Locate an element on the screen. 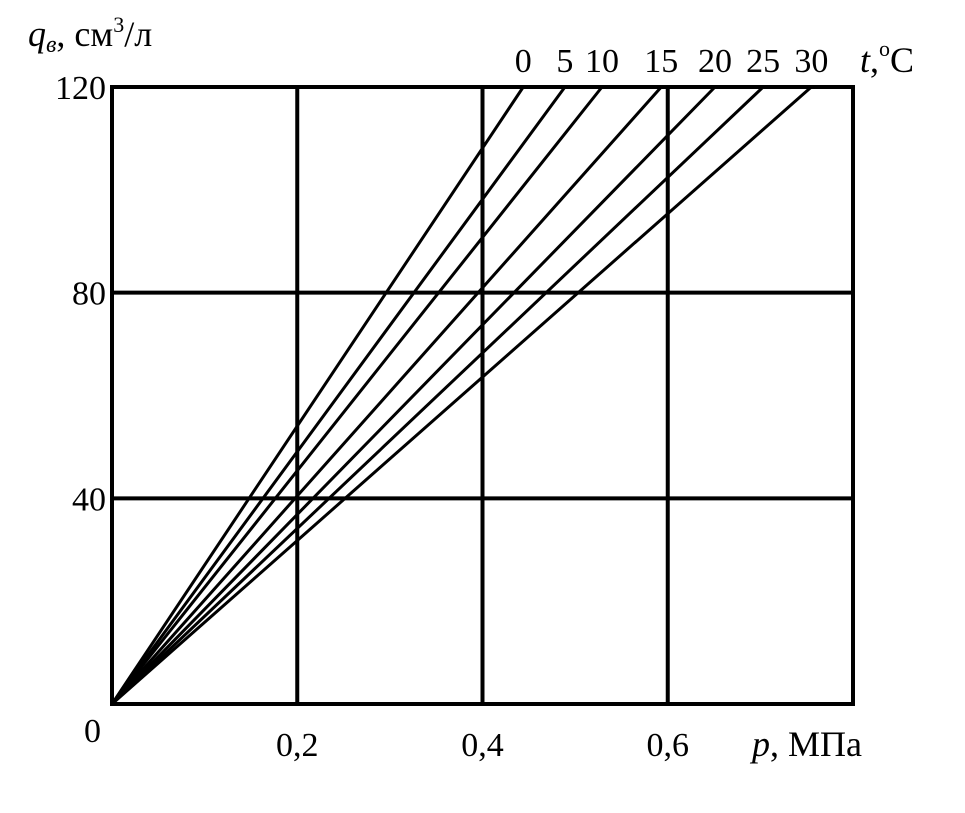 Image resolution: width=965 pixels, height=813 pixels. x-tick-label: 0,6 is located at coordinates (668, 745).